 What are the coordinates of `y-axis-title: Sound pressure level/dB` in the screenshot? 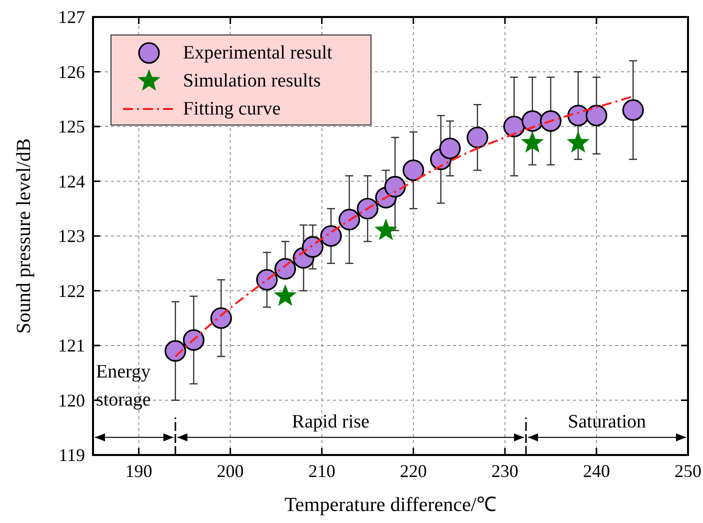 It's located at (24, 236).